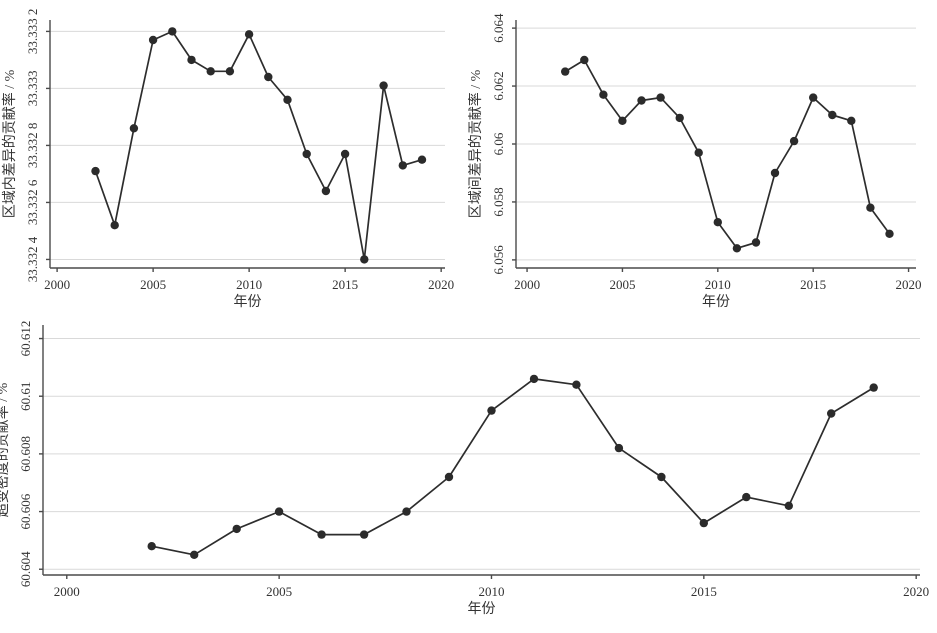 The image size is (937, 633). Describe the element at coordinates (32, 89) in the screenshot. I see `y-tick-label: 33.333` at that location.